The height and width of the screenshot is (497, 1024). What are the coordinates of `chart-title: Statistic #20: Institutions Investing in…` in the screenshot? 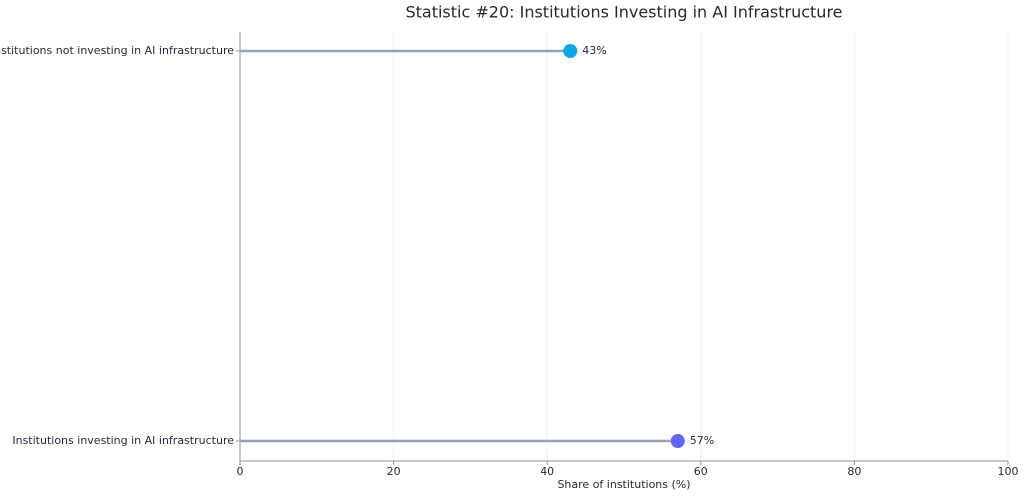 It's located at (623, 12).